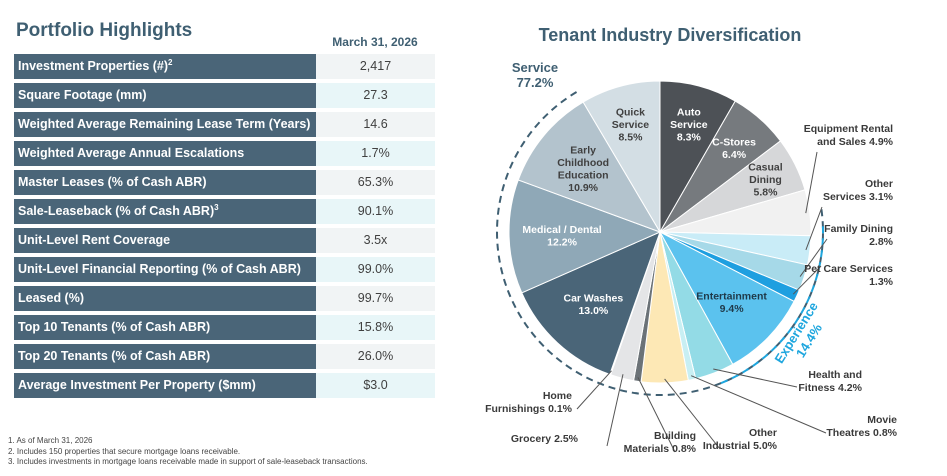 The image size is (947, 476). Describe the element at coordinates (630, 137) in the screenshot. I see `slice-label-line: 8.5%` at that location.